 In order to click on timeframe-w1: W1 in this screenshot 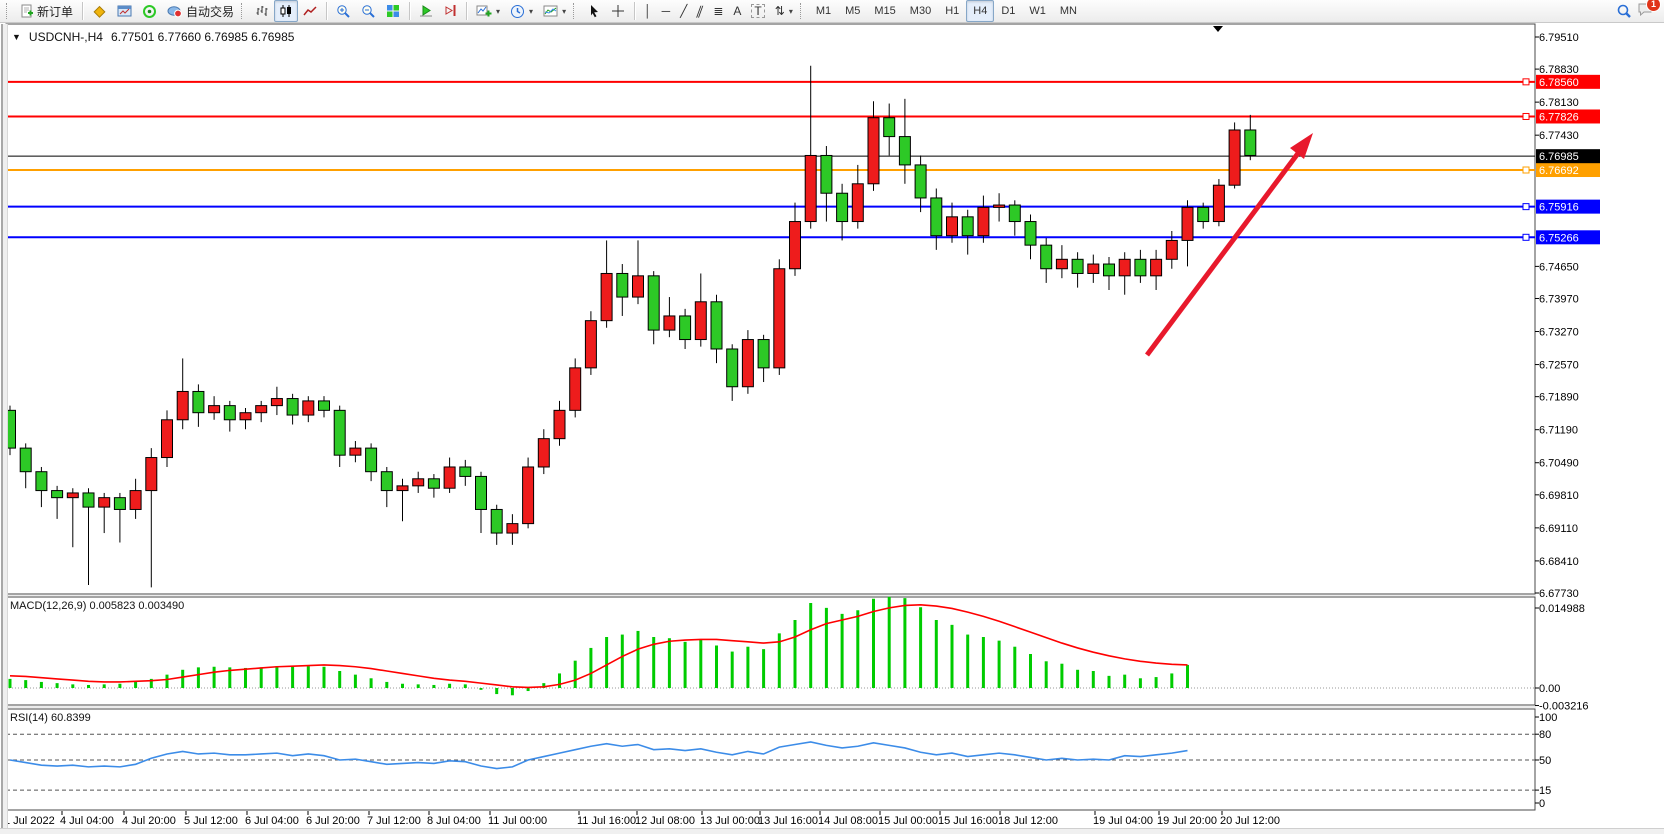, I will do `click(1037, 11)`.